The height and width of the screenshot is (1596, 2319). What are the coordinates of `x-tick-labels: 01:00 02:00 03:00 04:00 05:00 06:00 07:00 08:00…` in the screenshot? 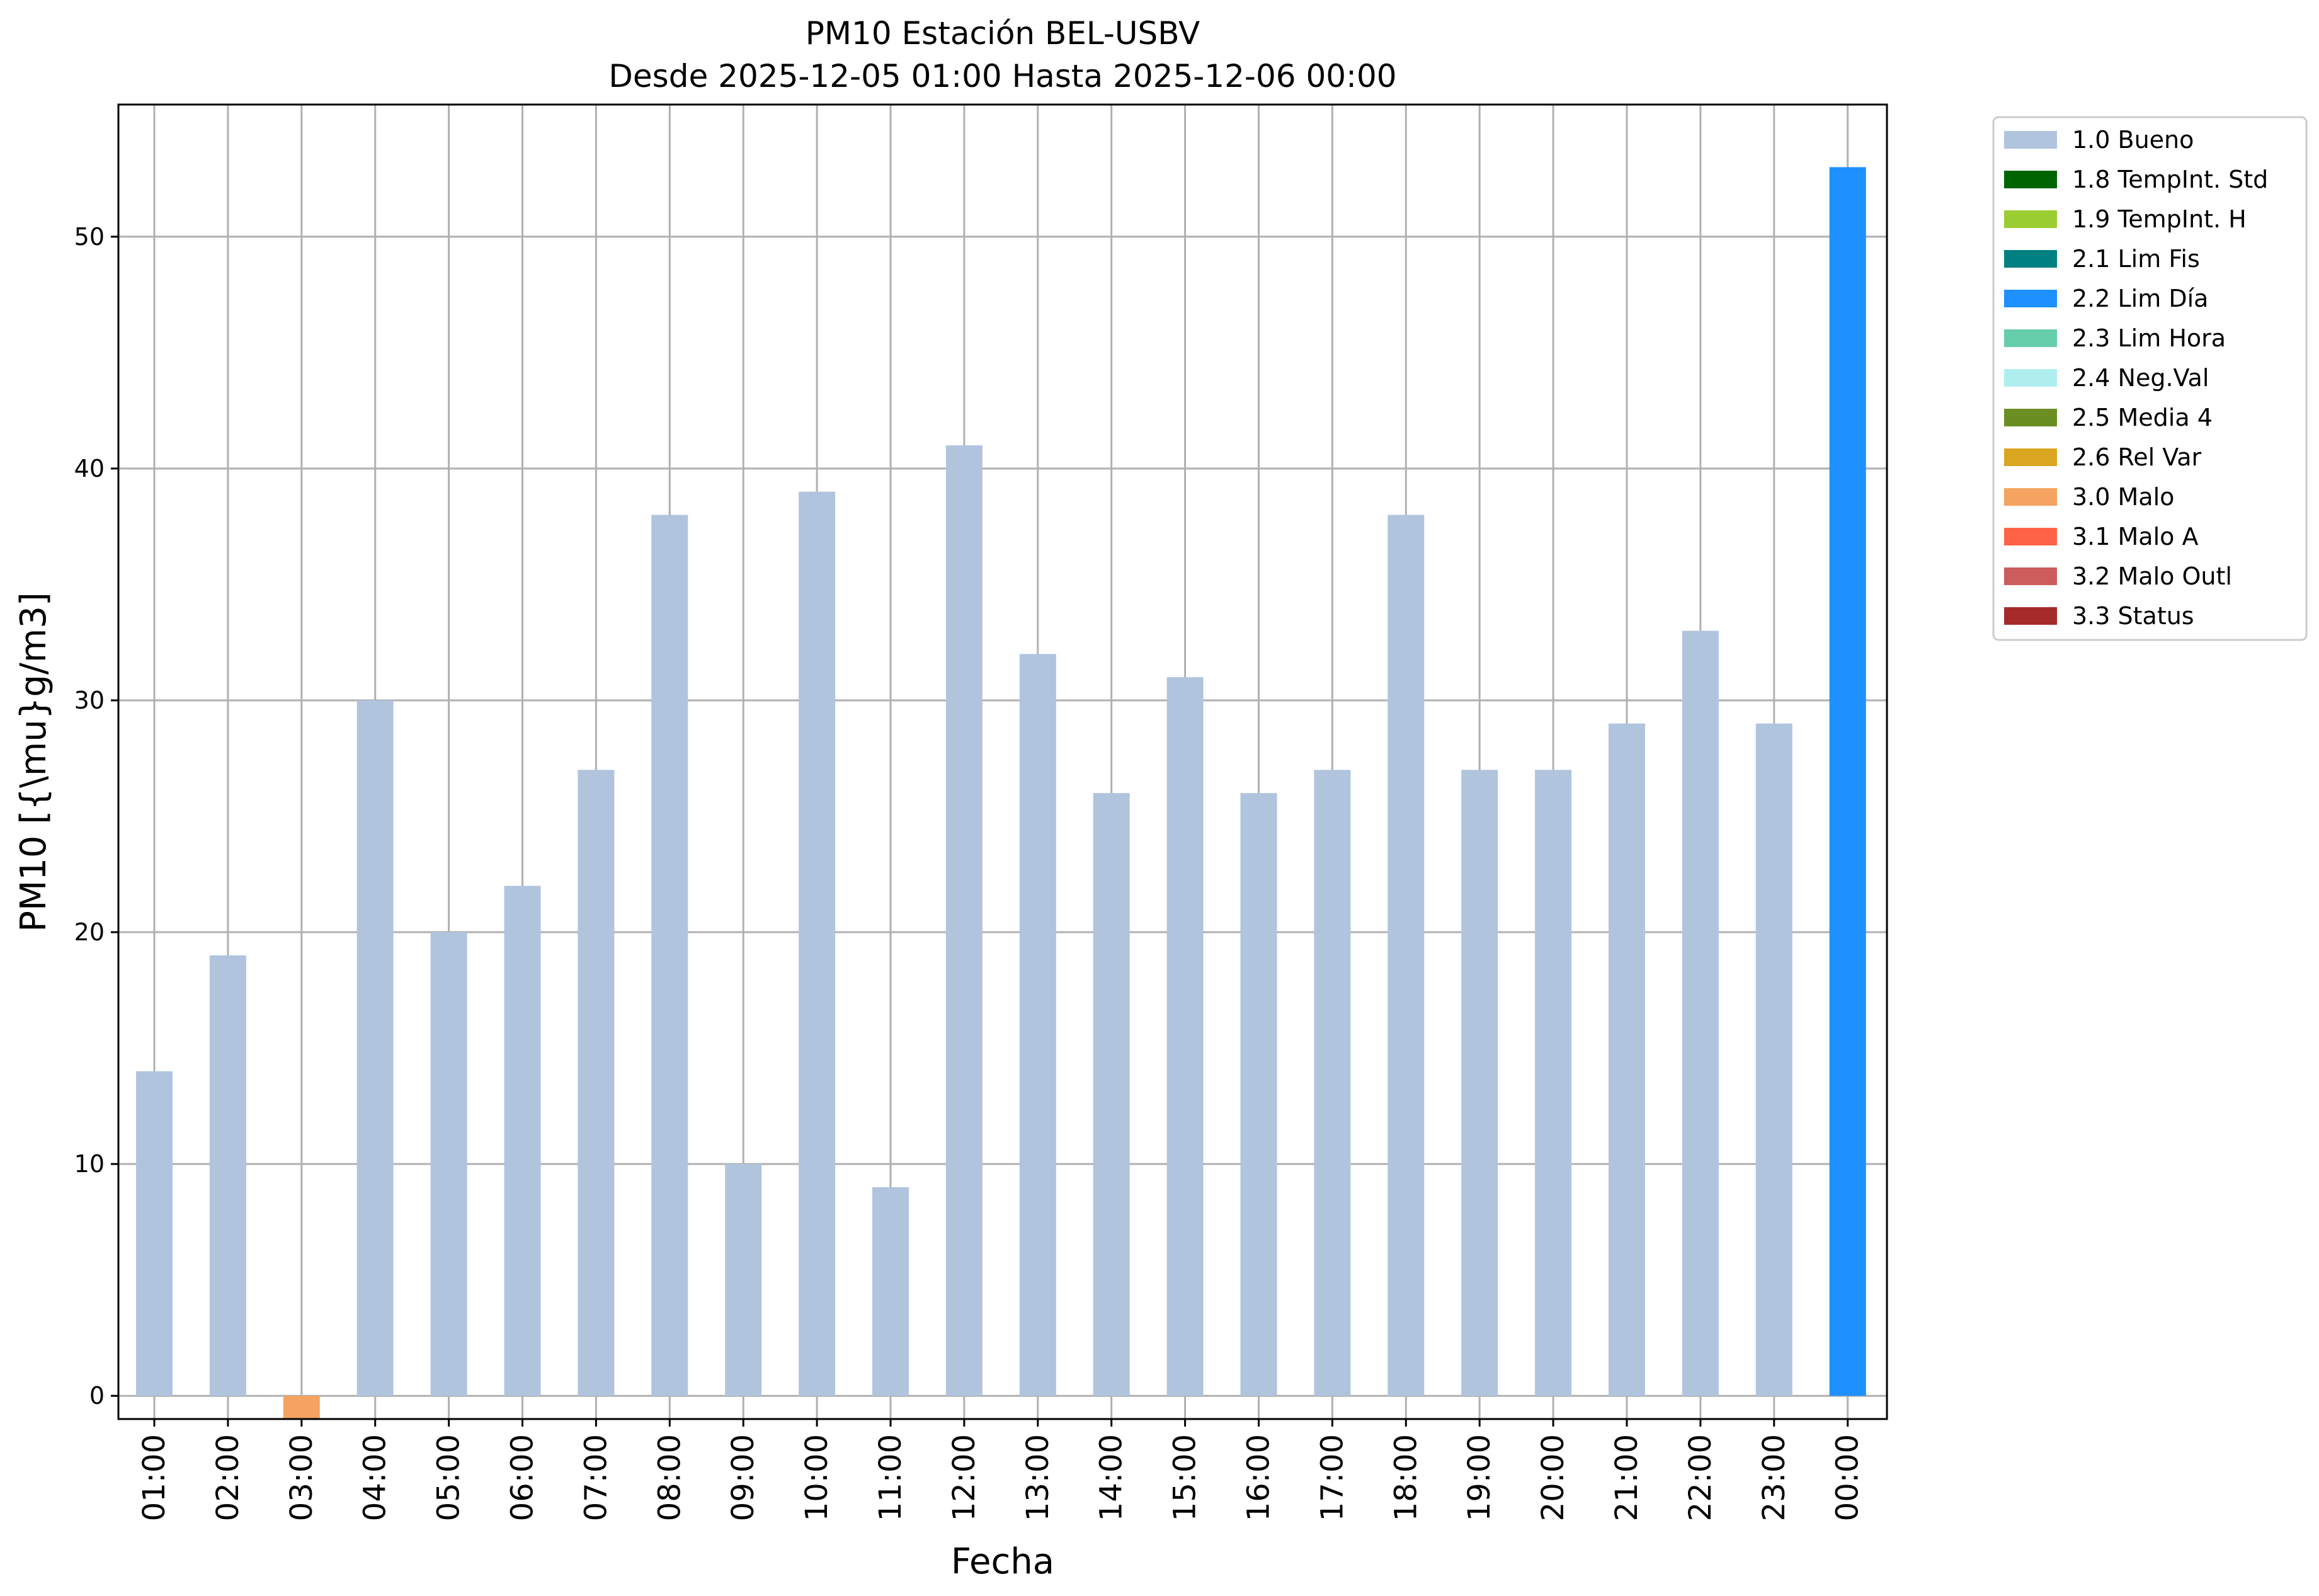 It's located at (1001, 1470).